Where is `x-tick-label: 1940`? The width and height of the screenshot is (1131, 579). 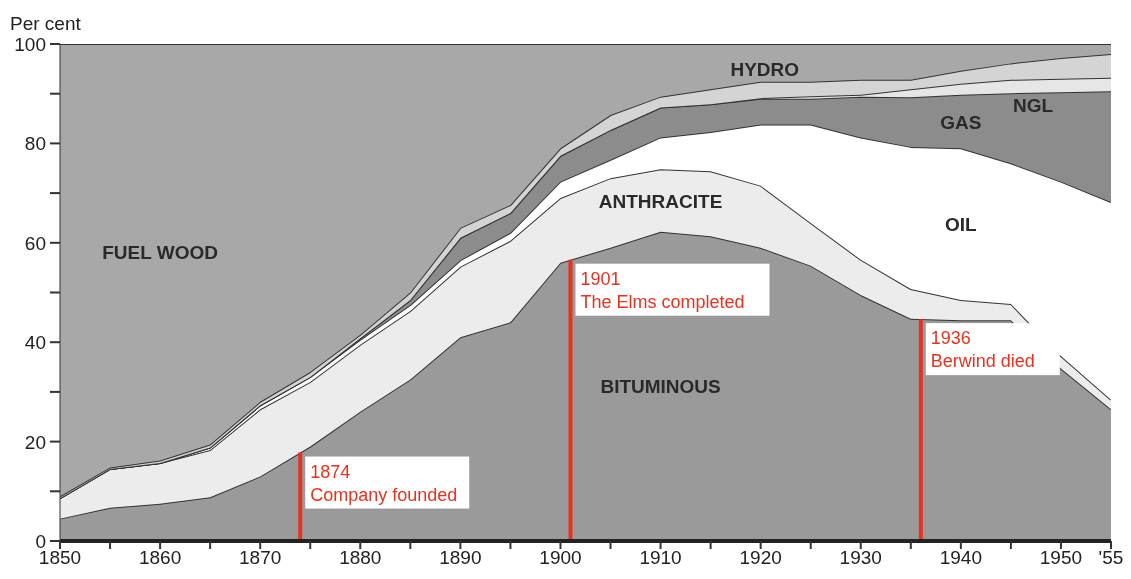 x-tick-label: 1940 is located at coordinates (960, 558).